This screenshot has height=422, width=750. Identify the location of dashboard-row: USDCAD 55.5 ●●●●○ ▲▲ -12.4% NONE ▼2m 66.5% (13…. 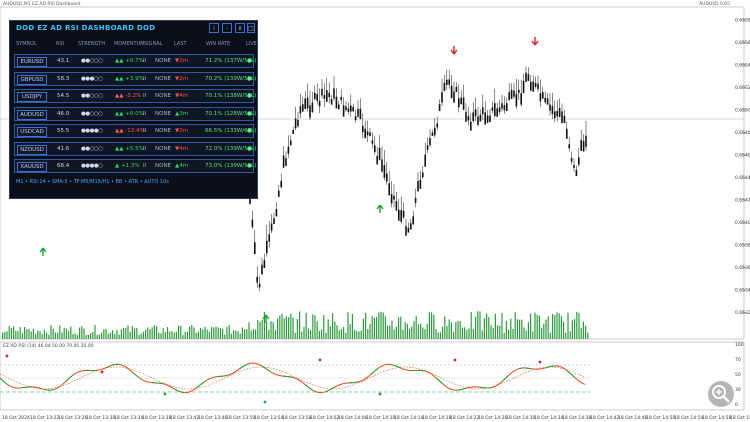
(135, 131).